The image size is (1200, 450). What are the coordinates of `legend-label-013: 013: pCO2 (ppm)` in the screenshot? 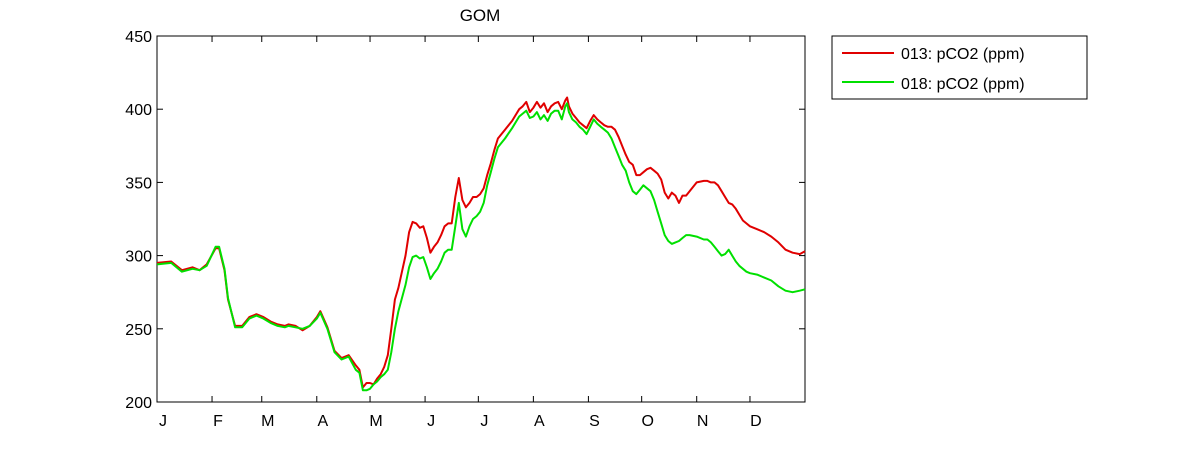 It's located at (963, 54).